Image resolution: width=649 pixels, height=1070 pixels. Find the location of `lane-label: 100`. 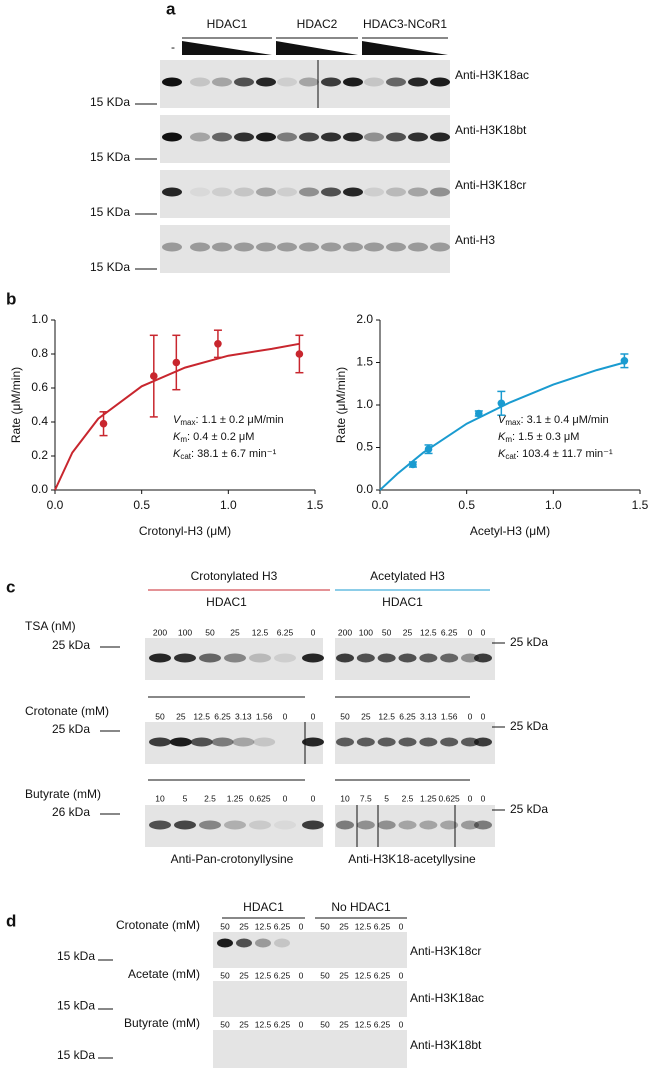

lane-label: 100 is located at coordinates (366, 632).